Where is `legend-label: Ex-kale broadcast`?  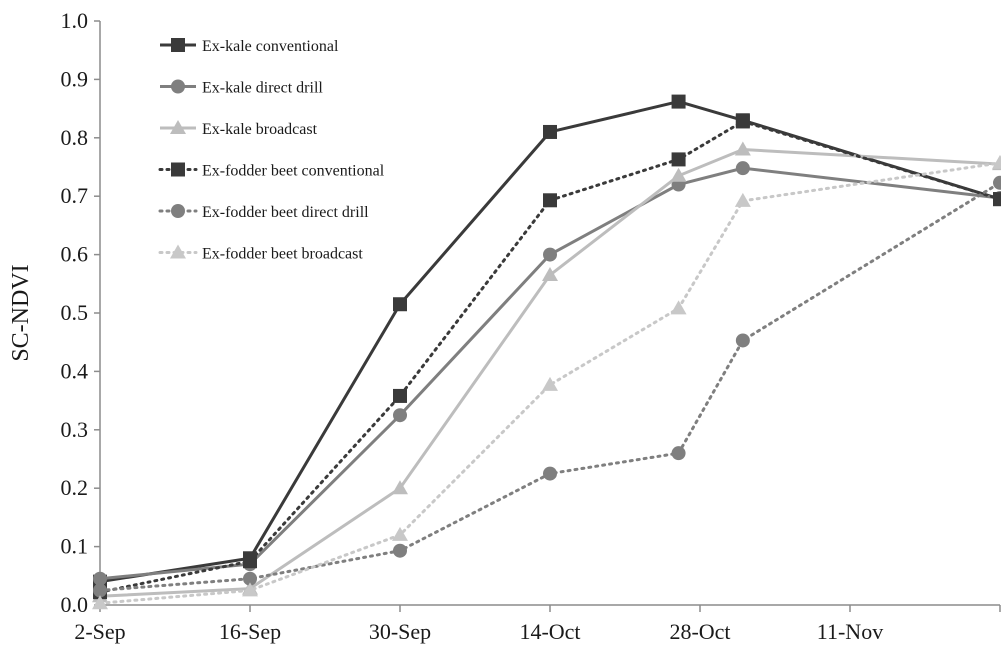 legend-label: Ex-kale broadcast is located at coordinates (260, 129).